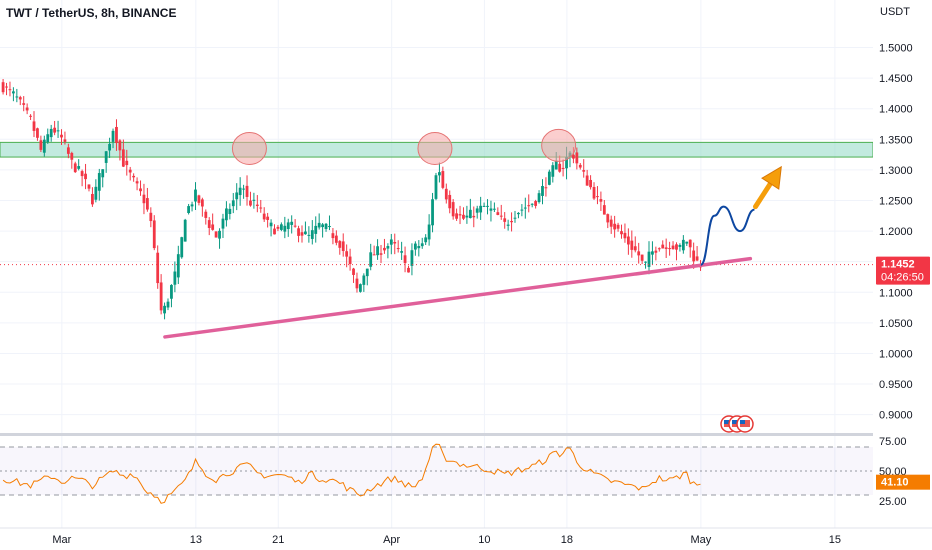  I want to click on economic-events-icon, so click(737, 424).